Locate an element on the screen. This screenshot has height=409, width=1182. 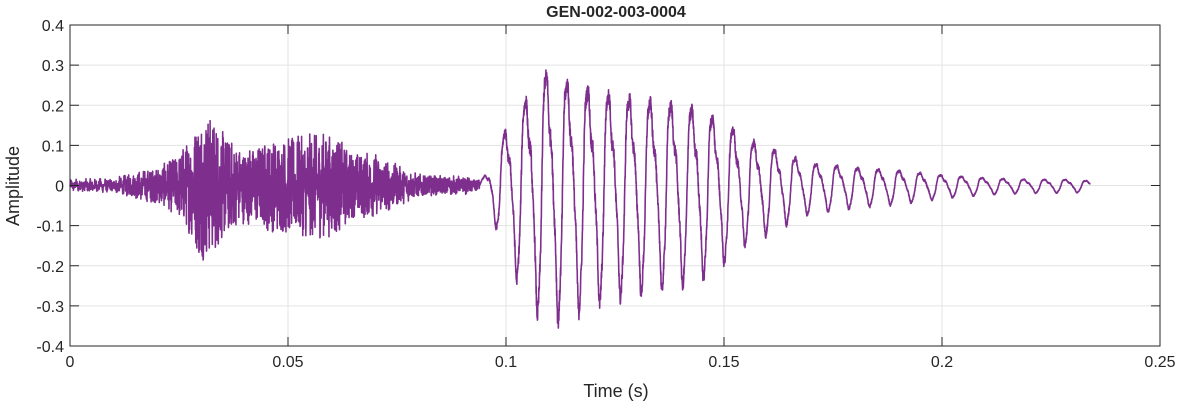
y-tick-label: -0.1 is located at coordinates (50, 227).